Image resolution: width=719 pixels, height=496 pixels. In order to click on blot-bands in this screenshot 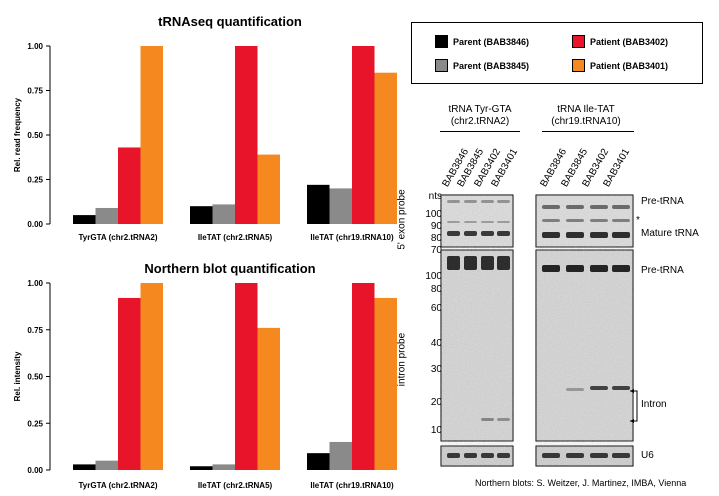, I will do `click(538, 329)`.